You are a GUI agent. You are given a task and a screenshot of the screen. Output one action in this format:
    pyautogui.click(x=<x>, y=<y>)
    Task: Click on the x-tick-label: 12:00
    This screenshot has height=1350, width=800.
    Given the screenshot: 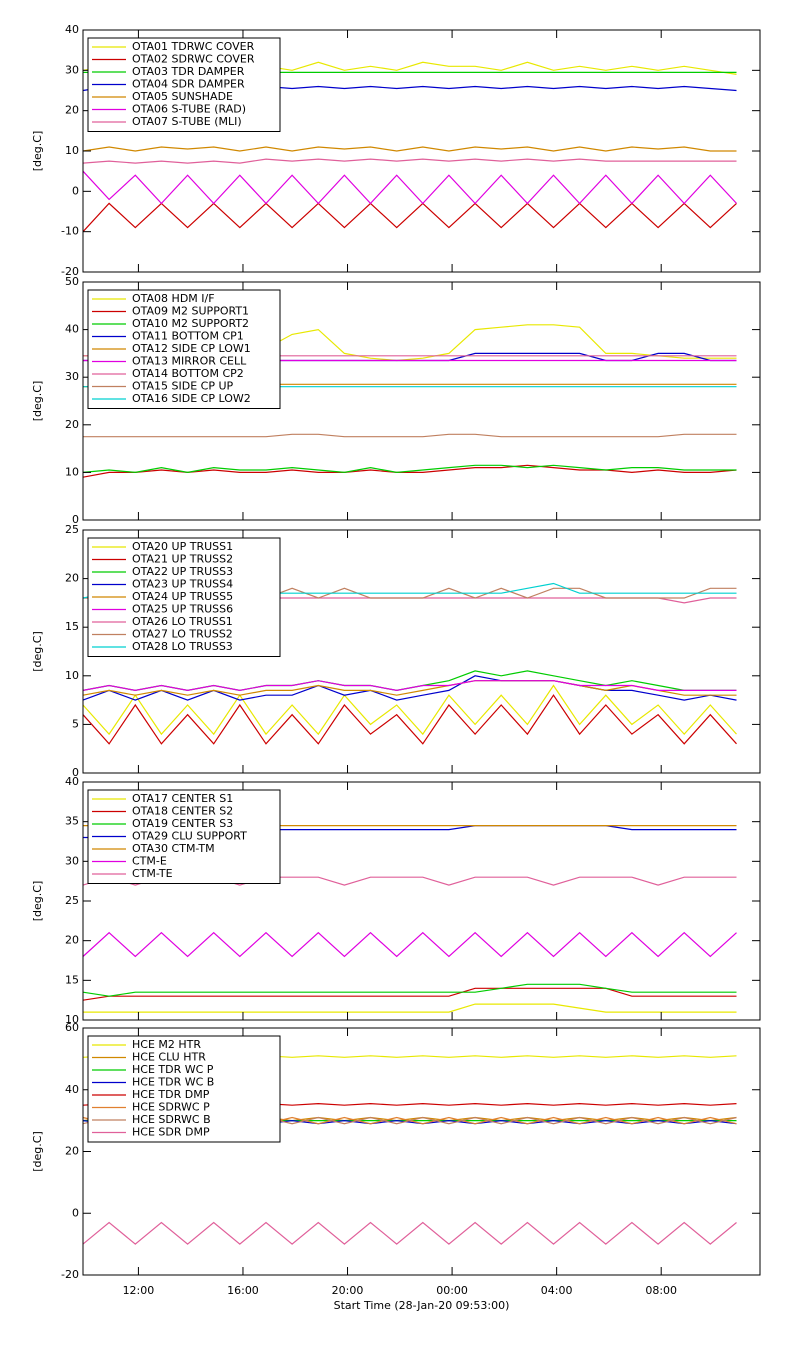 What is the action you would take?
    pyautogui.click(x=139, y=1290)
    